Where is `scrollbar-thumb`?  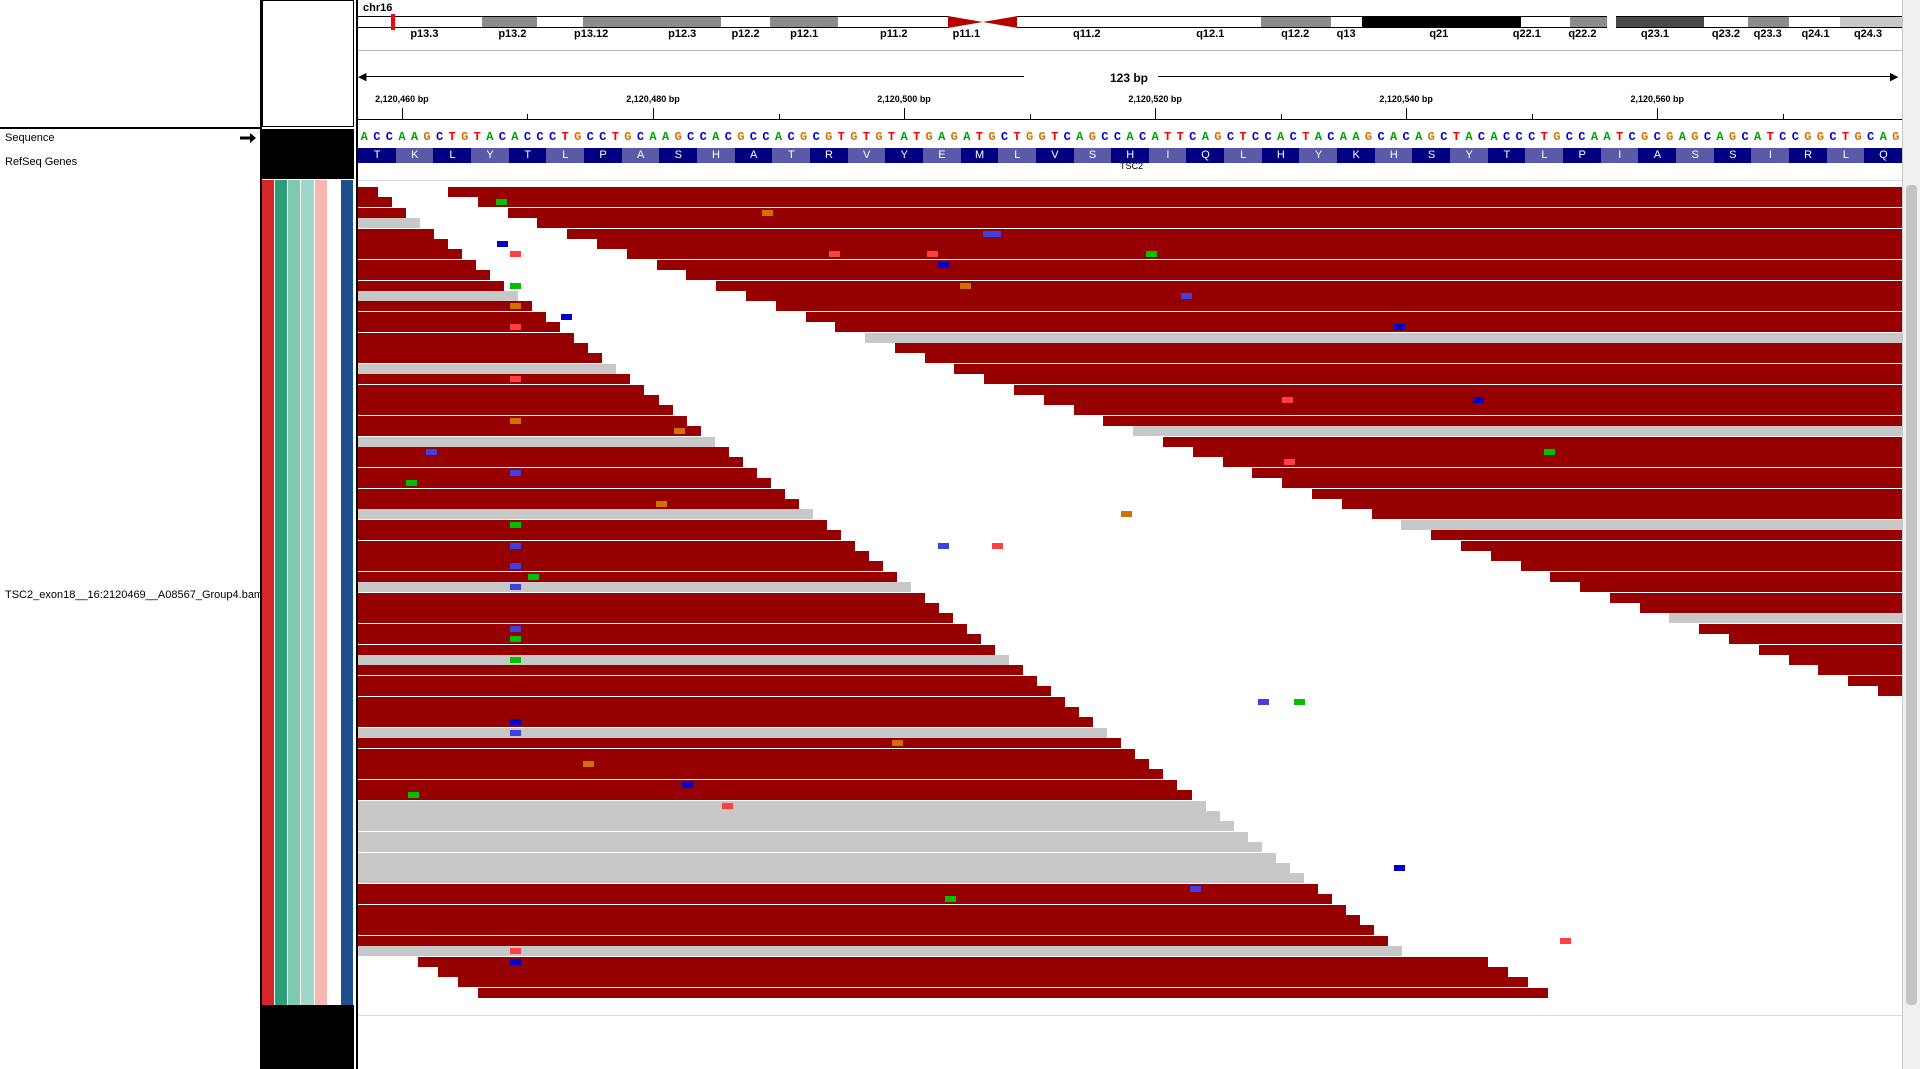 scrollbar-thumb is located at coordinates (1911, 595).